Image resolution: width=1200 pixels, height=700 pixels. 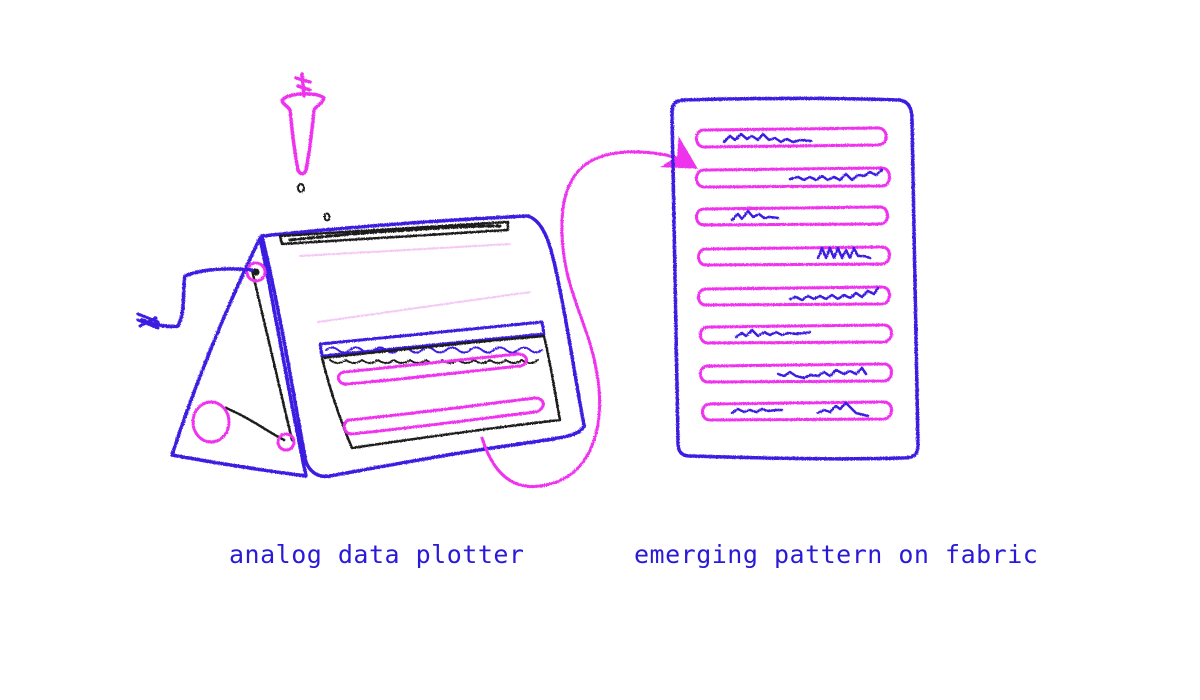 What do you see at coordinates (843, 409) in the screenshot?
I see `trace-8b` at bounding box center [843, 409].